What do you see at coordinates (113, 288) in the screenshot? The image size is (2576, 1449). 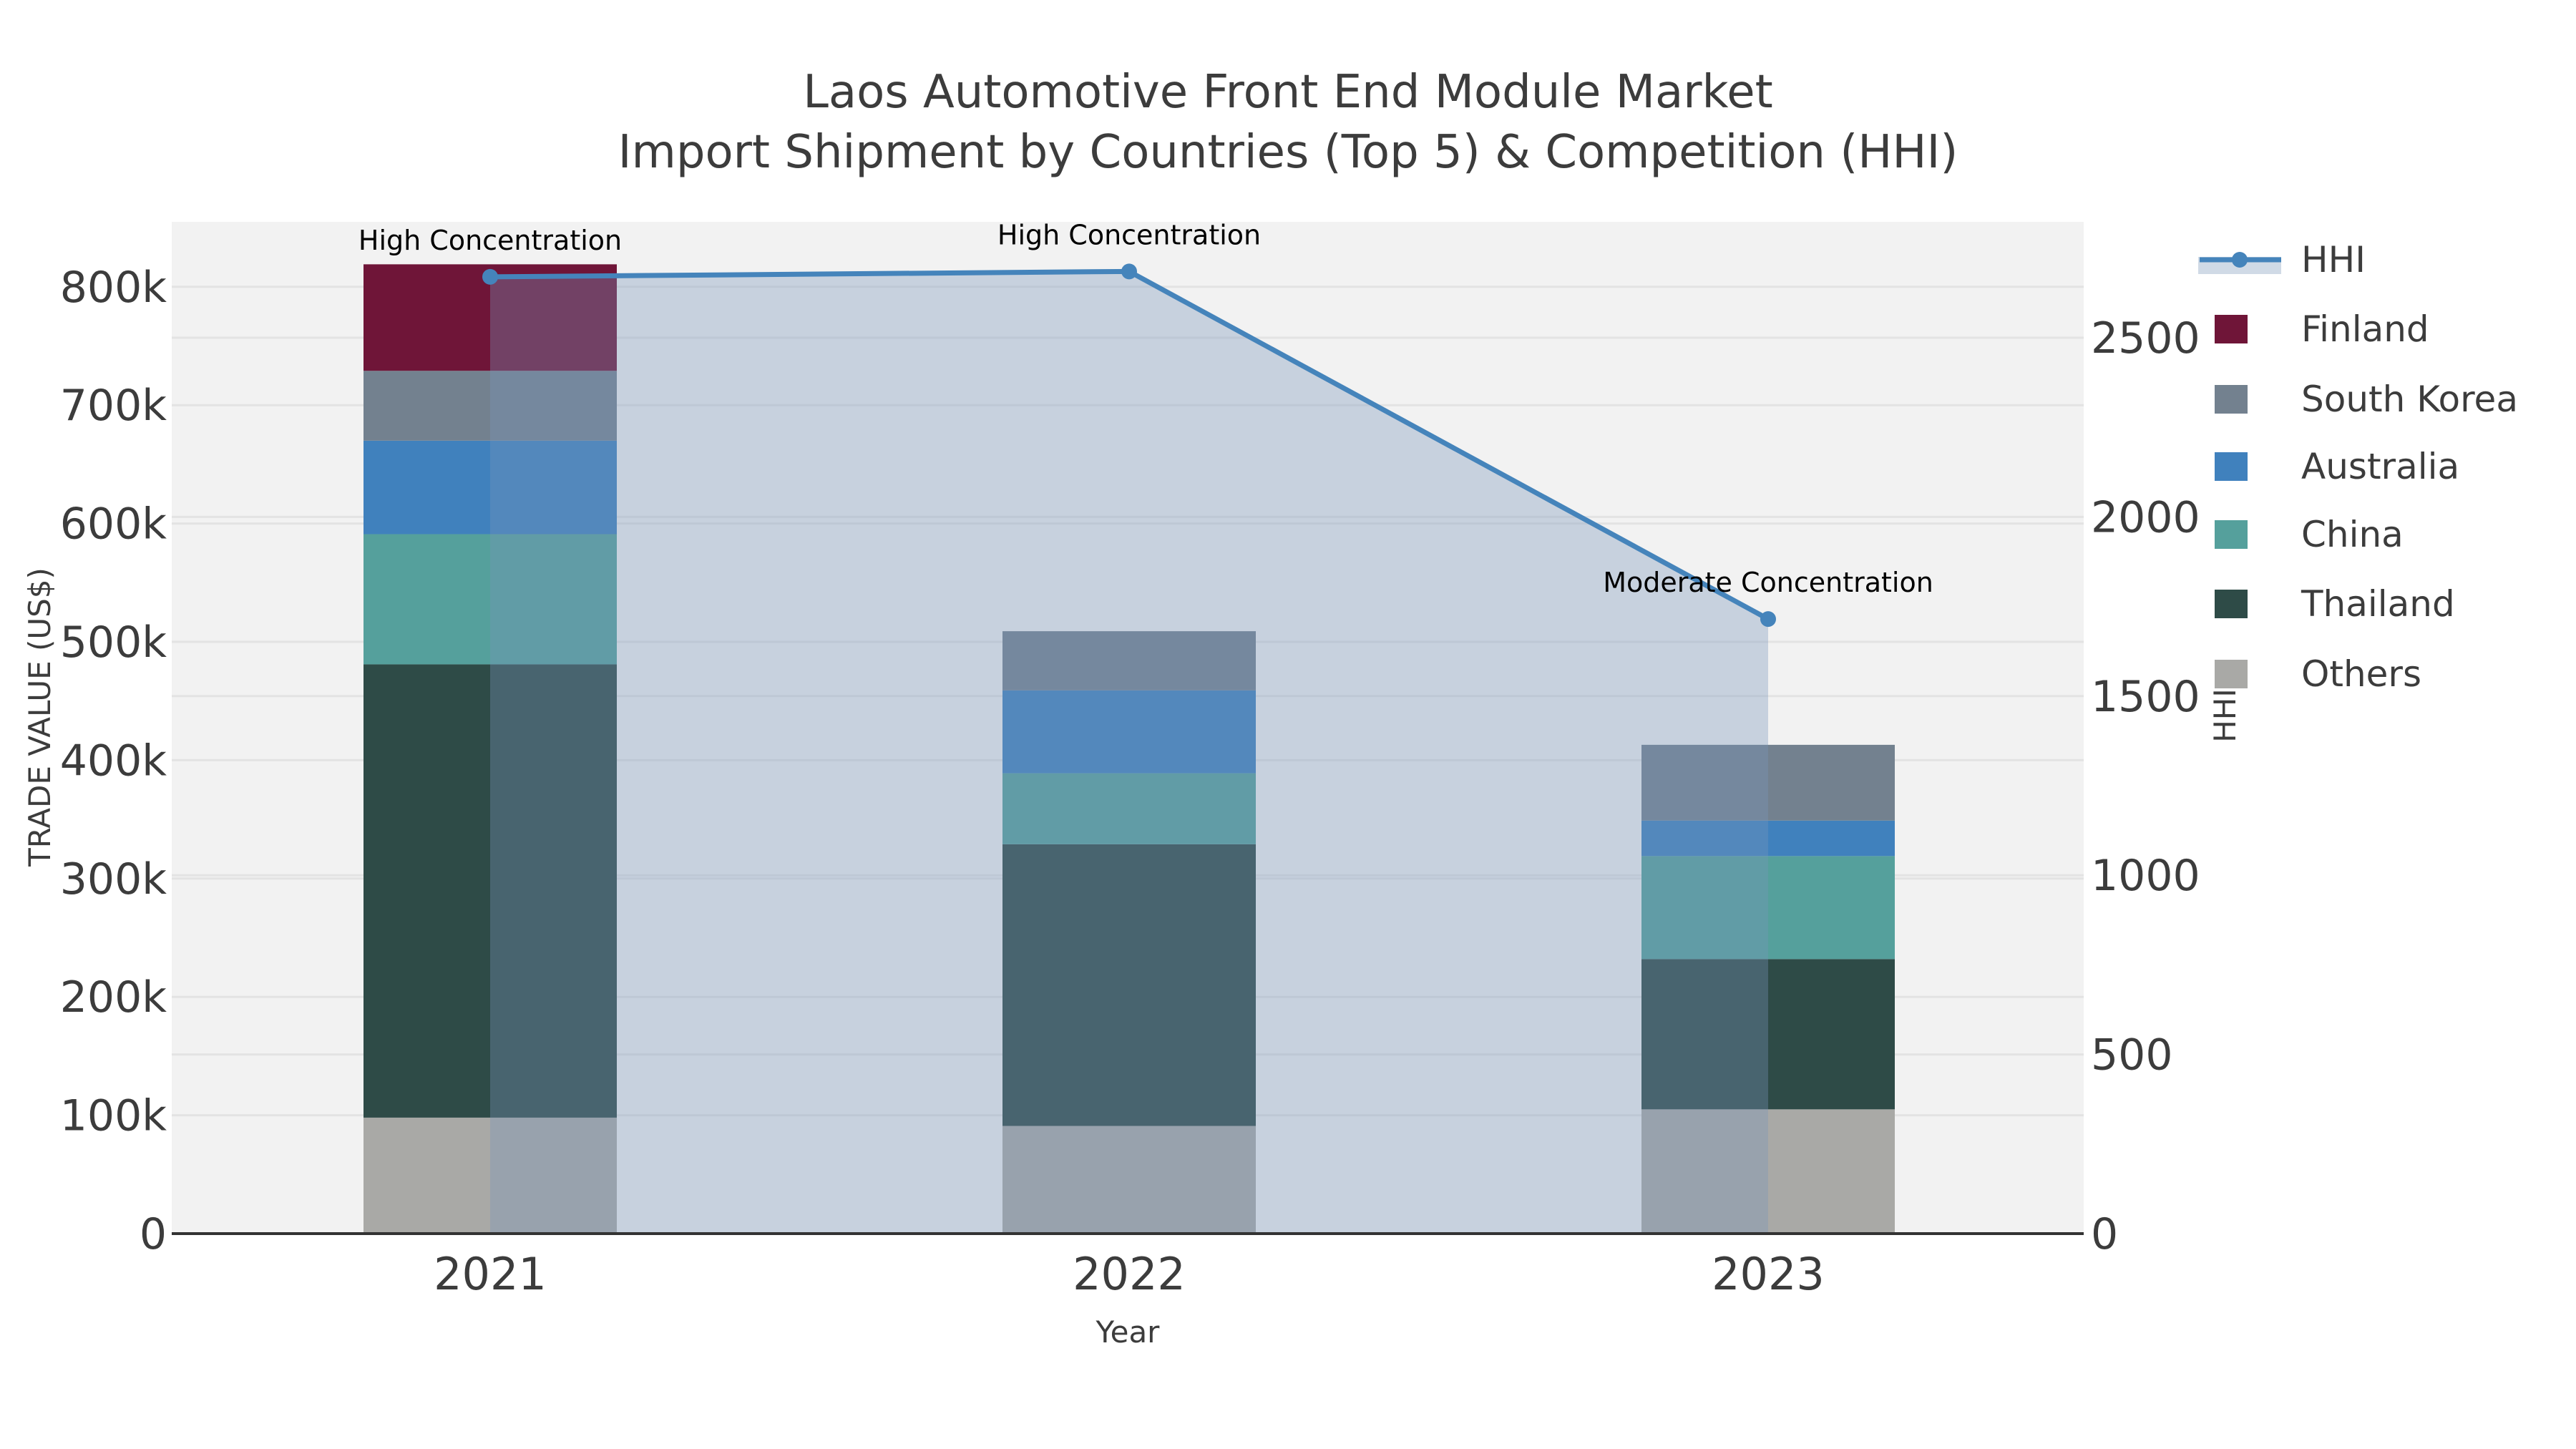 I see `left-axis-tick-label: 800k` at bounding box center [113, 288].